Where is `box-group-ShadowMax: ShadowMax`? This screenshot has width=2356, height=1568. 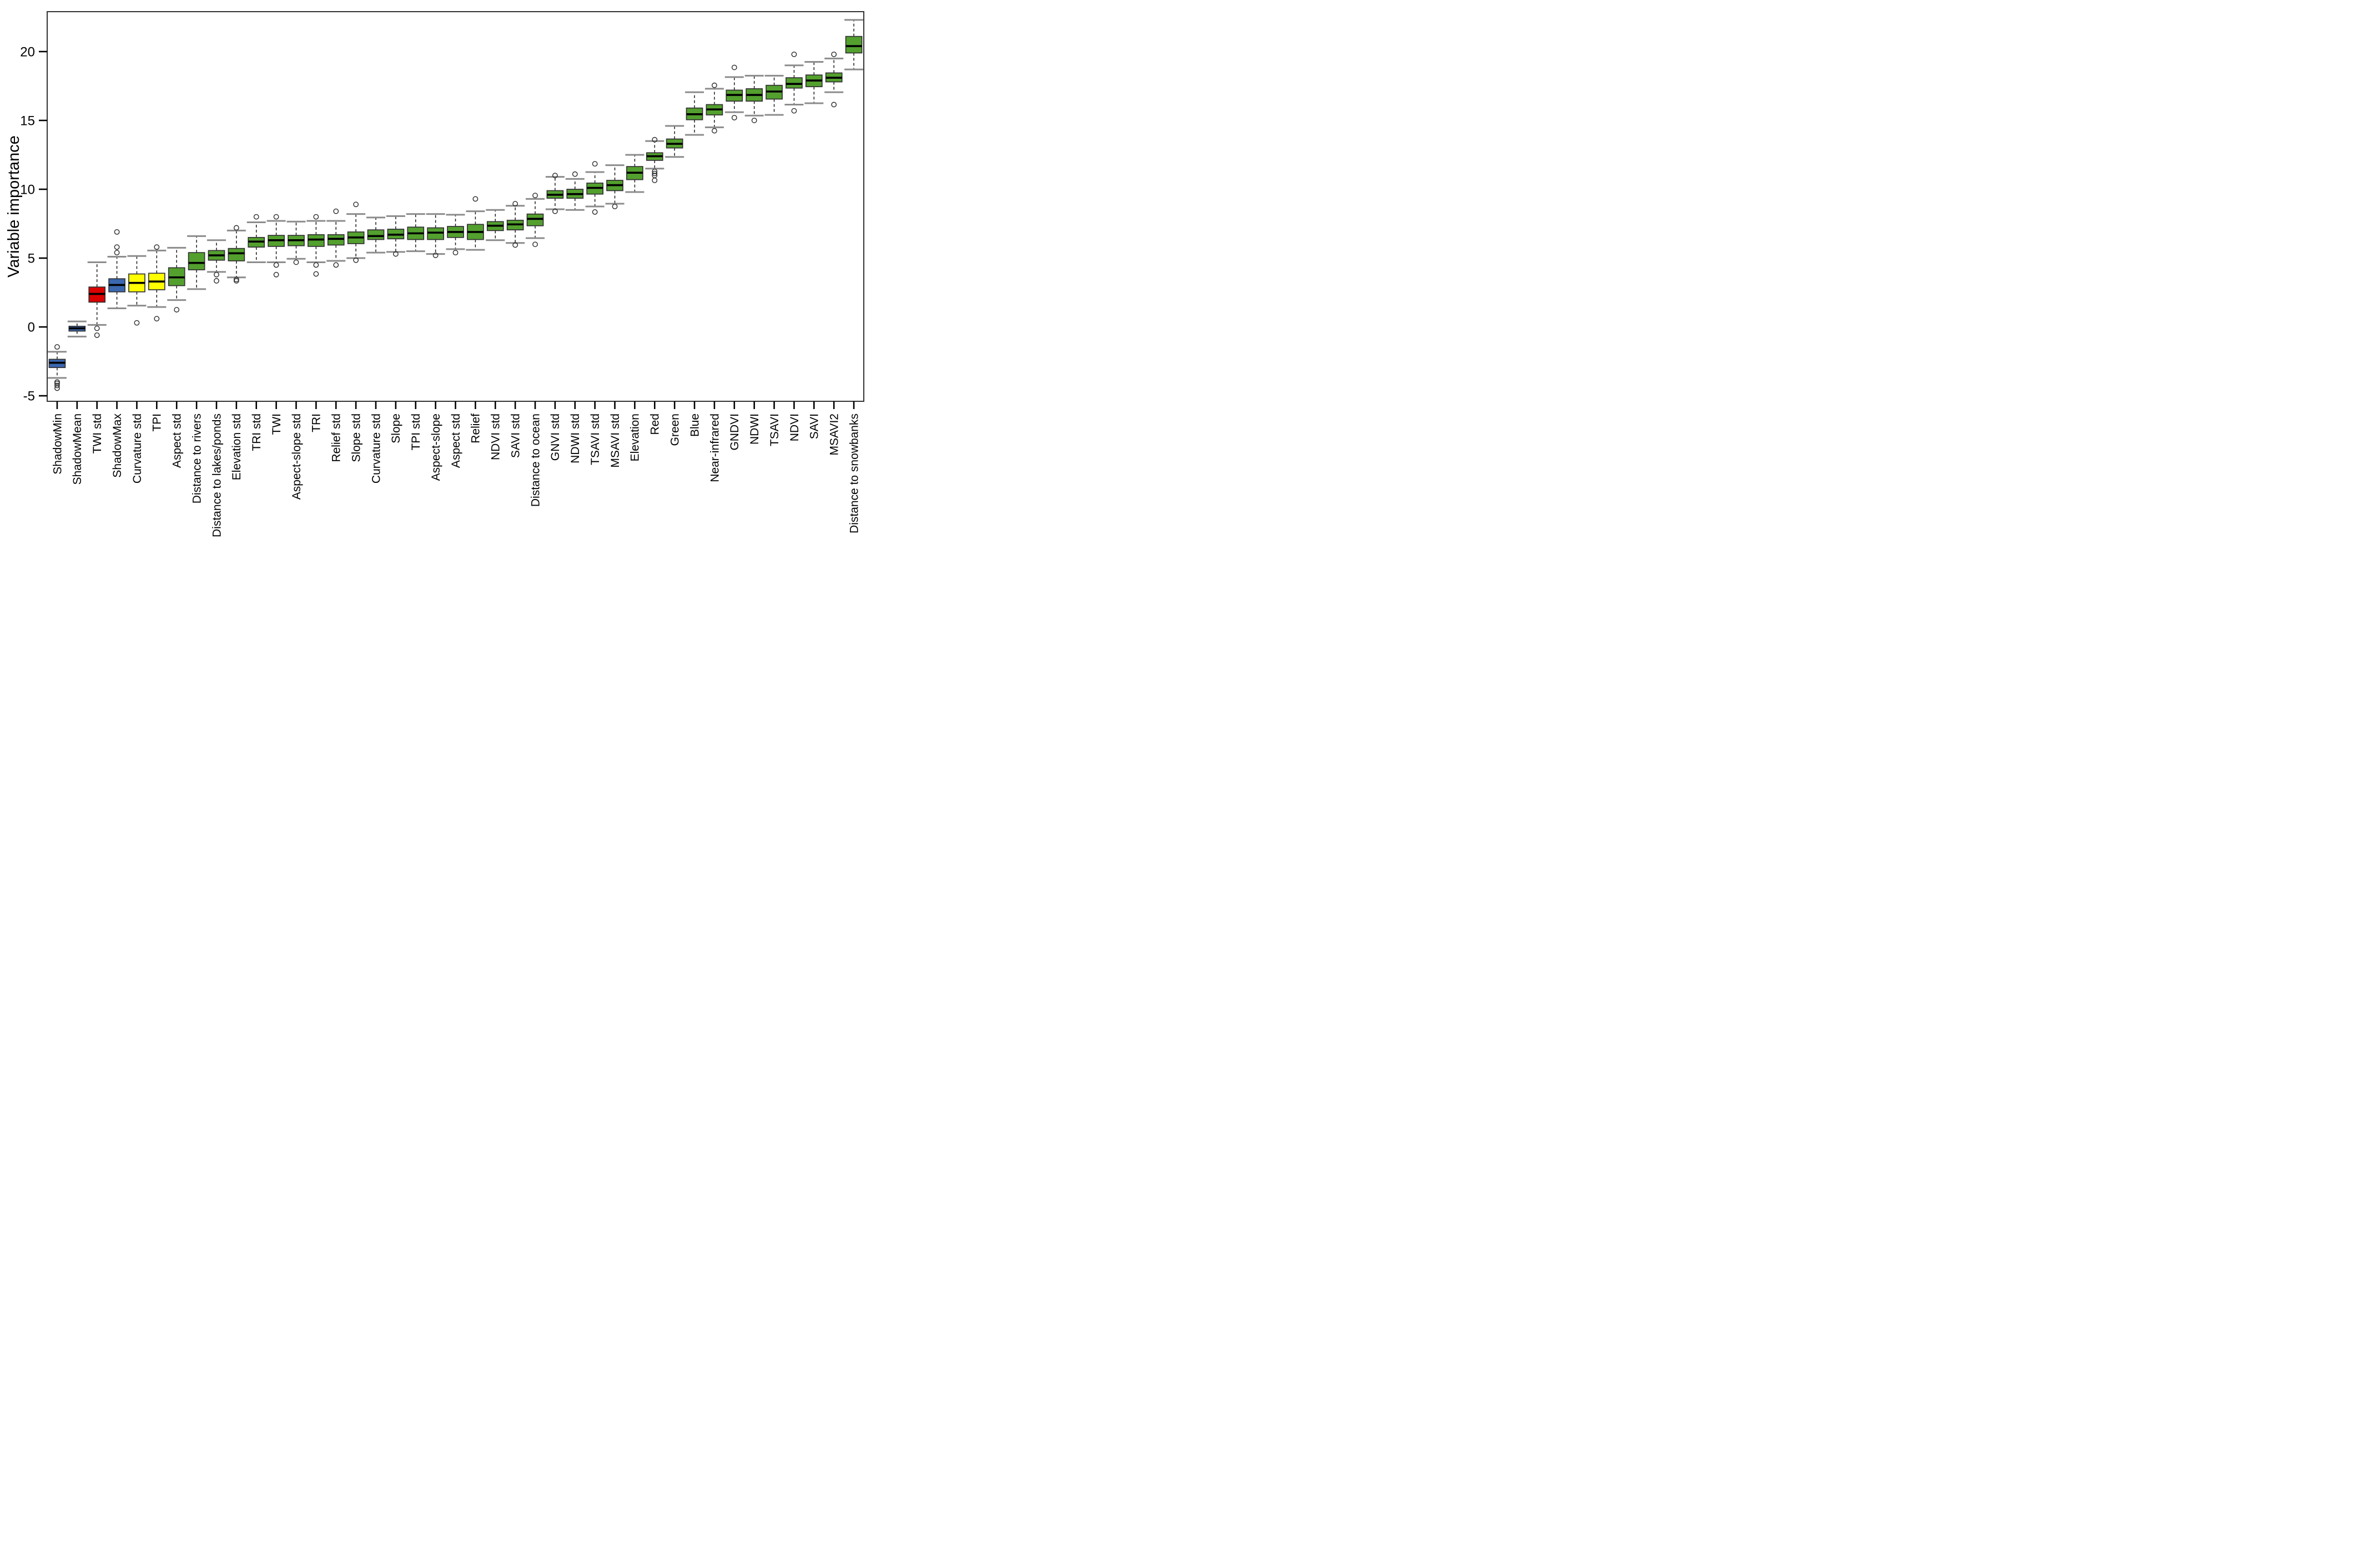 box-group-ShadowMax: ShadowMax is located at coordinates (117, 353).